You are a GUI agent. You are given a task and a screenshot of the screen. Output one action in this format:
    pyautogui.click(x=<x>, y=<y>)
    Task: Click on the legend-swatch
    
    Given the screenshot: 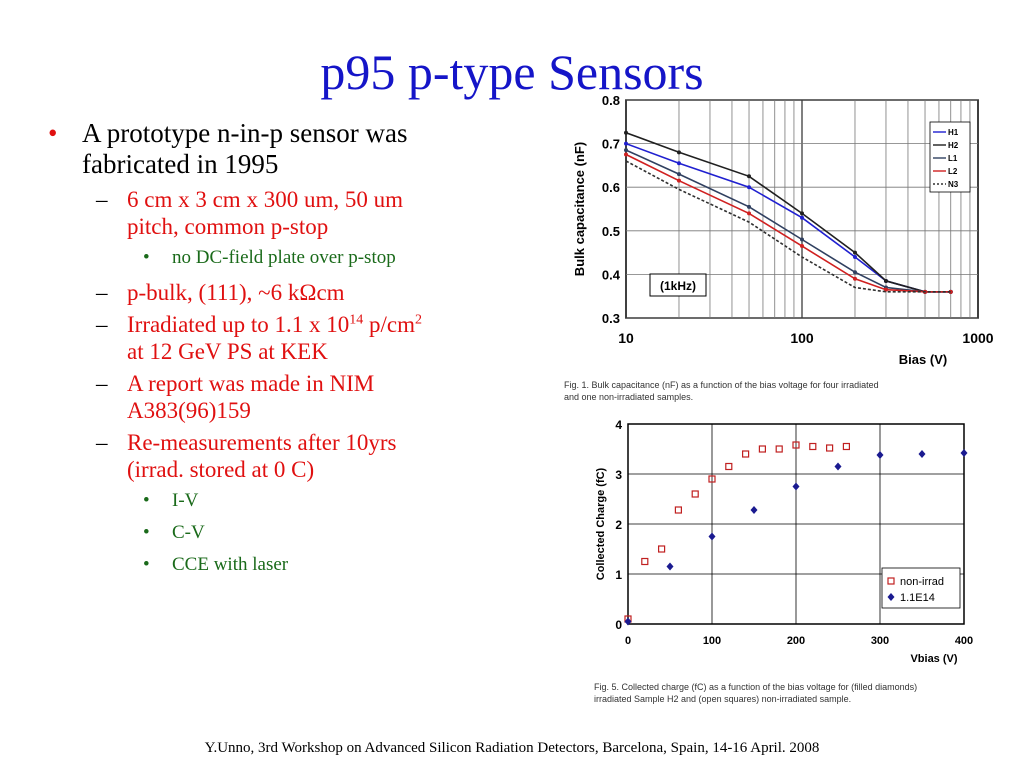 What is the action you would take?
    pyautogui.click(x=891, y=597)
    